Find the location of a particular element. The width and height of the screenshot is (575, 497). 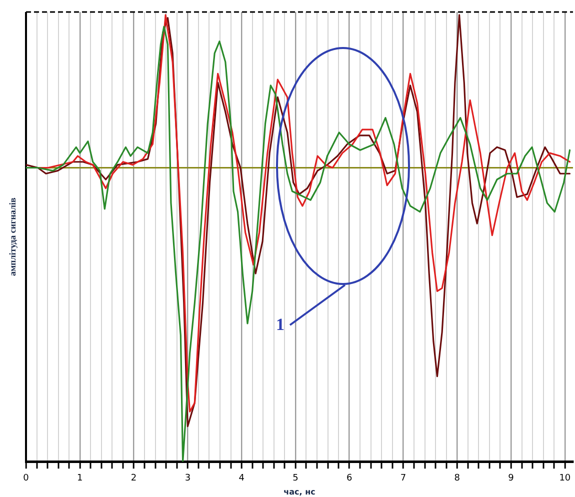

x-tick-label: 2 is located at coordinates (133, 478).